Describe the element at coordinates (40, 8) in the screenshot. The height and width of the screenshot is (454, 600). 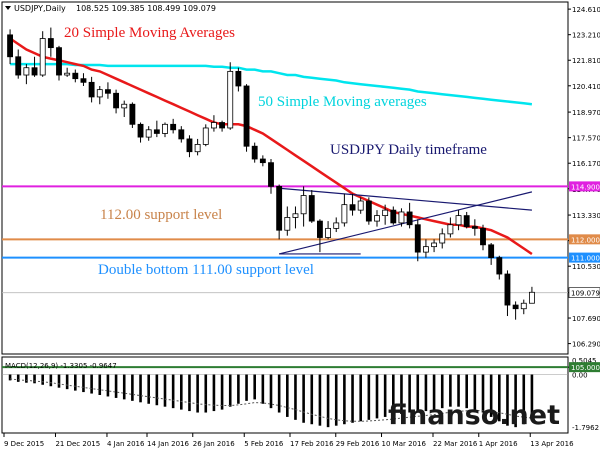
I see `symbol-label: USDJPY,Daily` at that location.